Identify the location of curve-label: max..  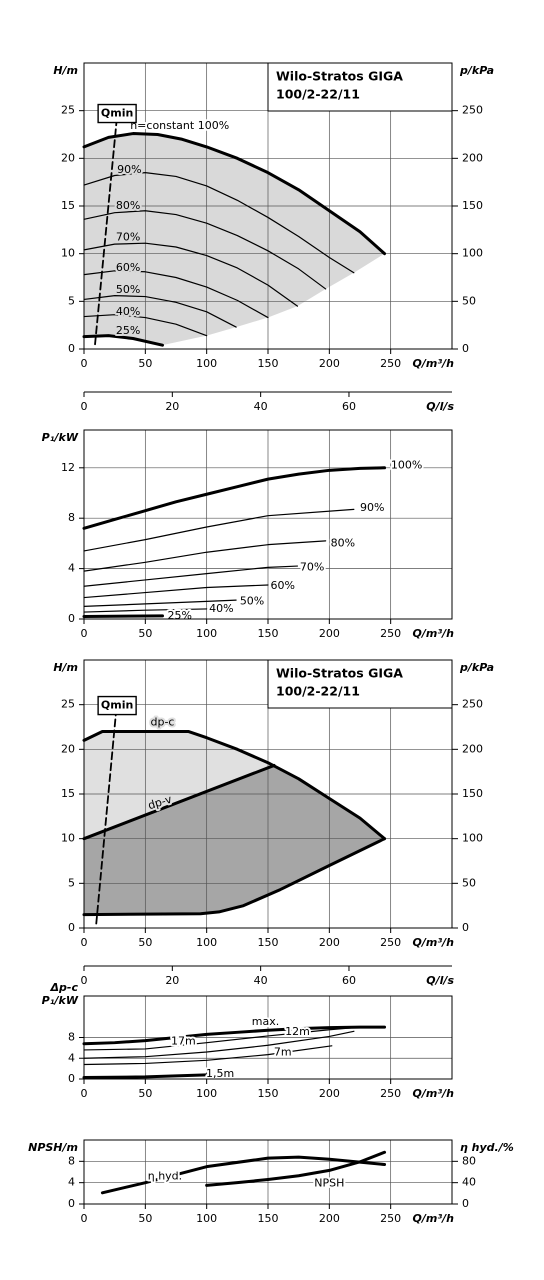
(265, 1021).